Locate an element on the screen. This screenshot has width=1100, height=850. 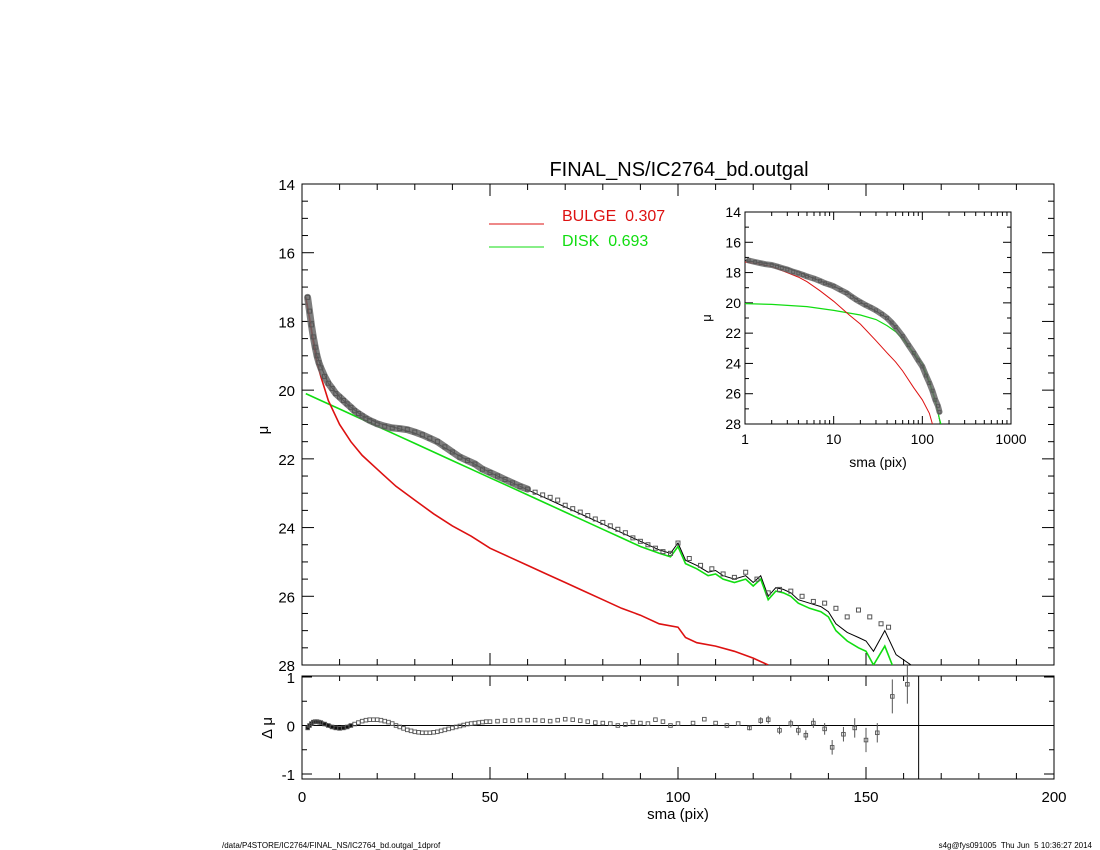
main-y-tick-label: 22 is located at coordinates (286, 460).